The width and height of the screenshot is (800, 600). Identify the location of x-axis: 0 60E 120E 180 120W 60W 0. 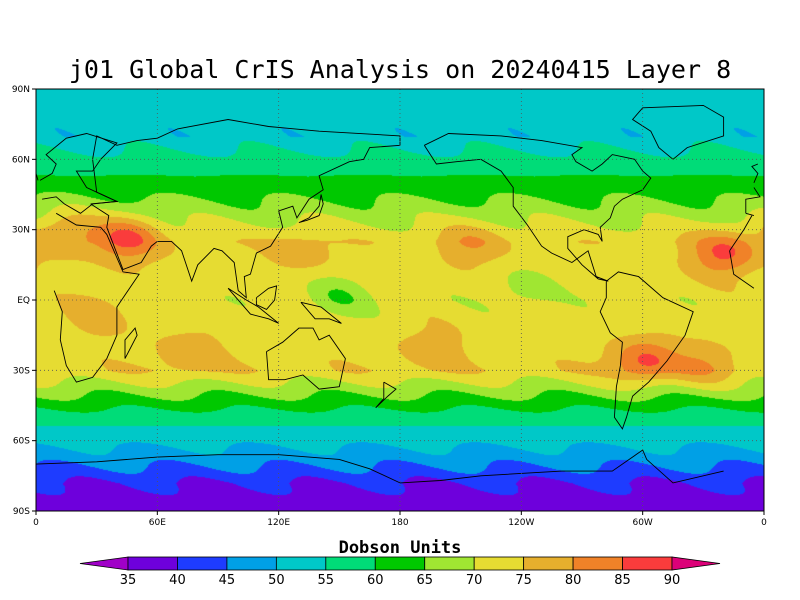
(400, 519).